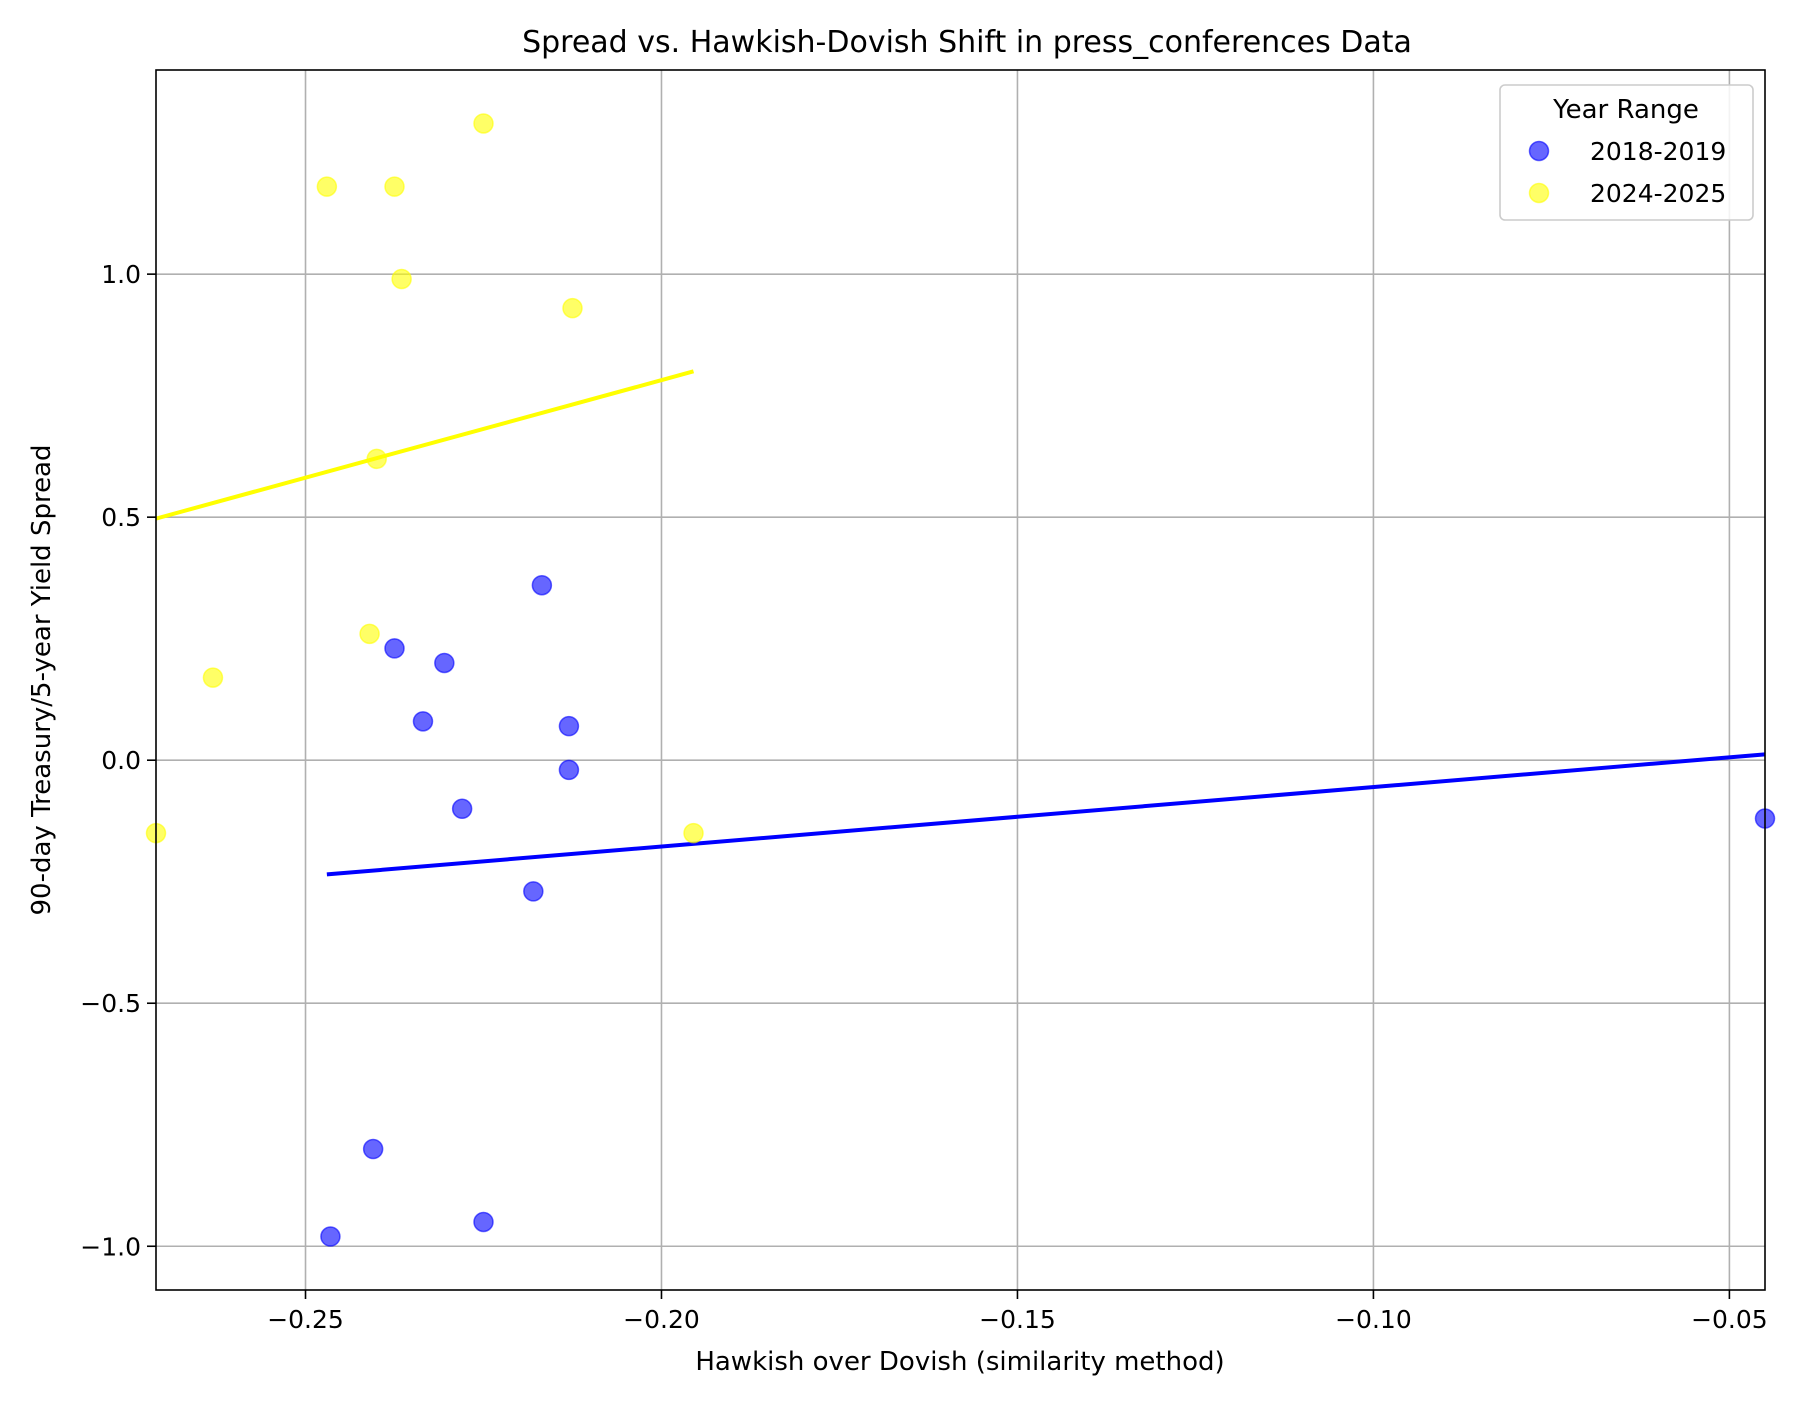 This screenshot has height=1404, width=1800. What do you see at coordinates (121, 517) in the screenshot?
I see `y-tick-label: 0.5` at bounding box center [121, 517].